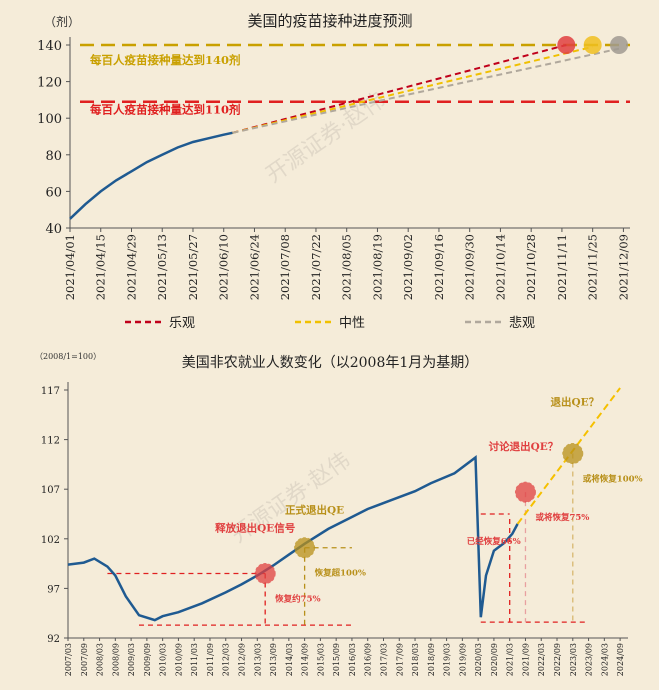 The height and width of the screenshot is (690, 659). Describe the element at coordinates (340, 573) in the screenshot. I see `recovery-label: 恢复超100%` at that location.